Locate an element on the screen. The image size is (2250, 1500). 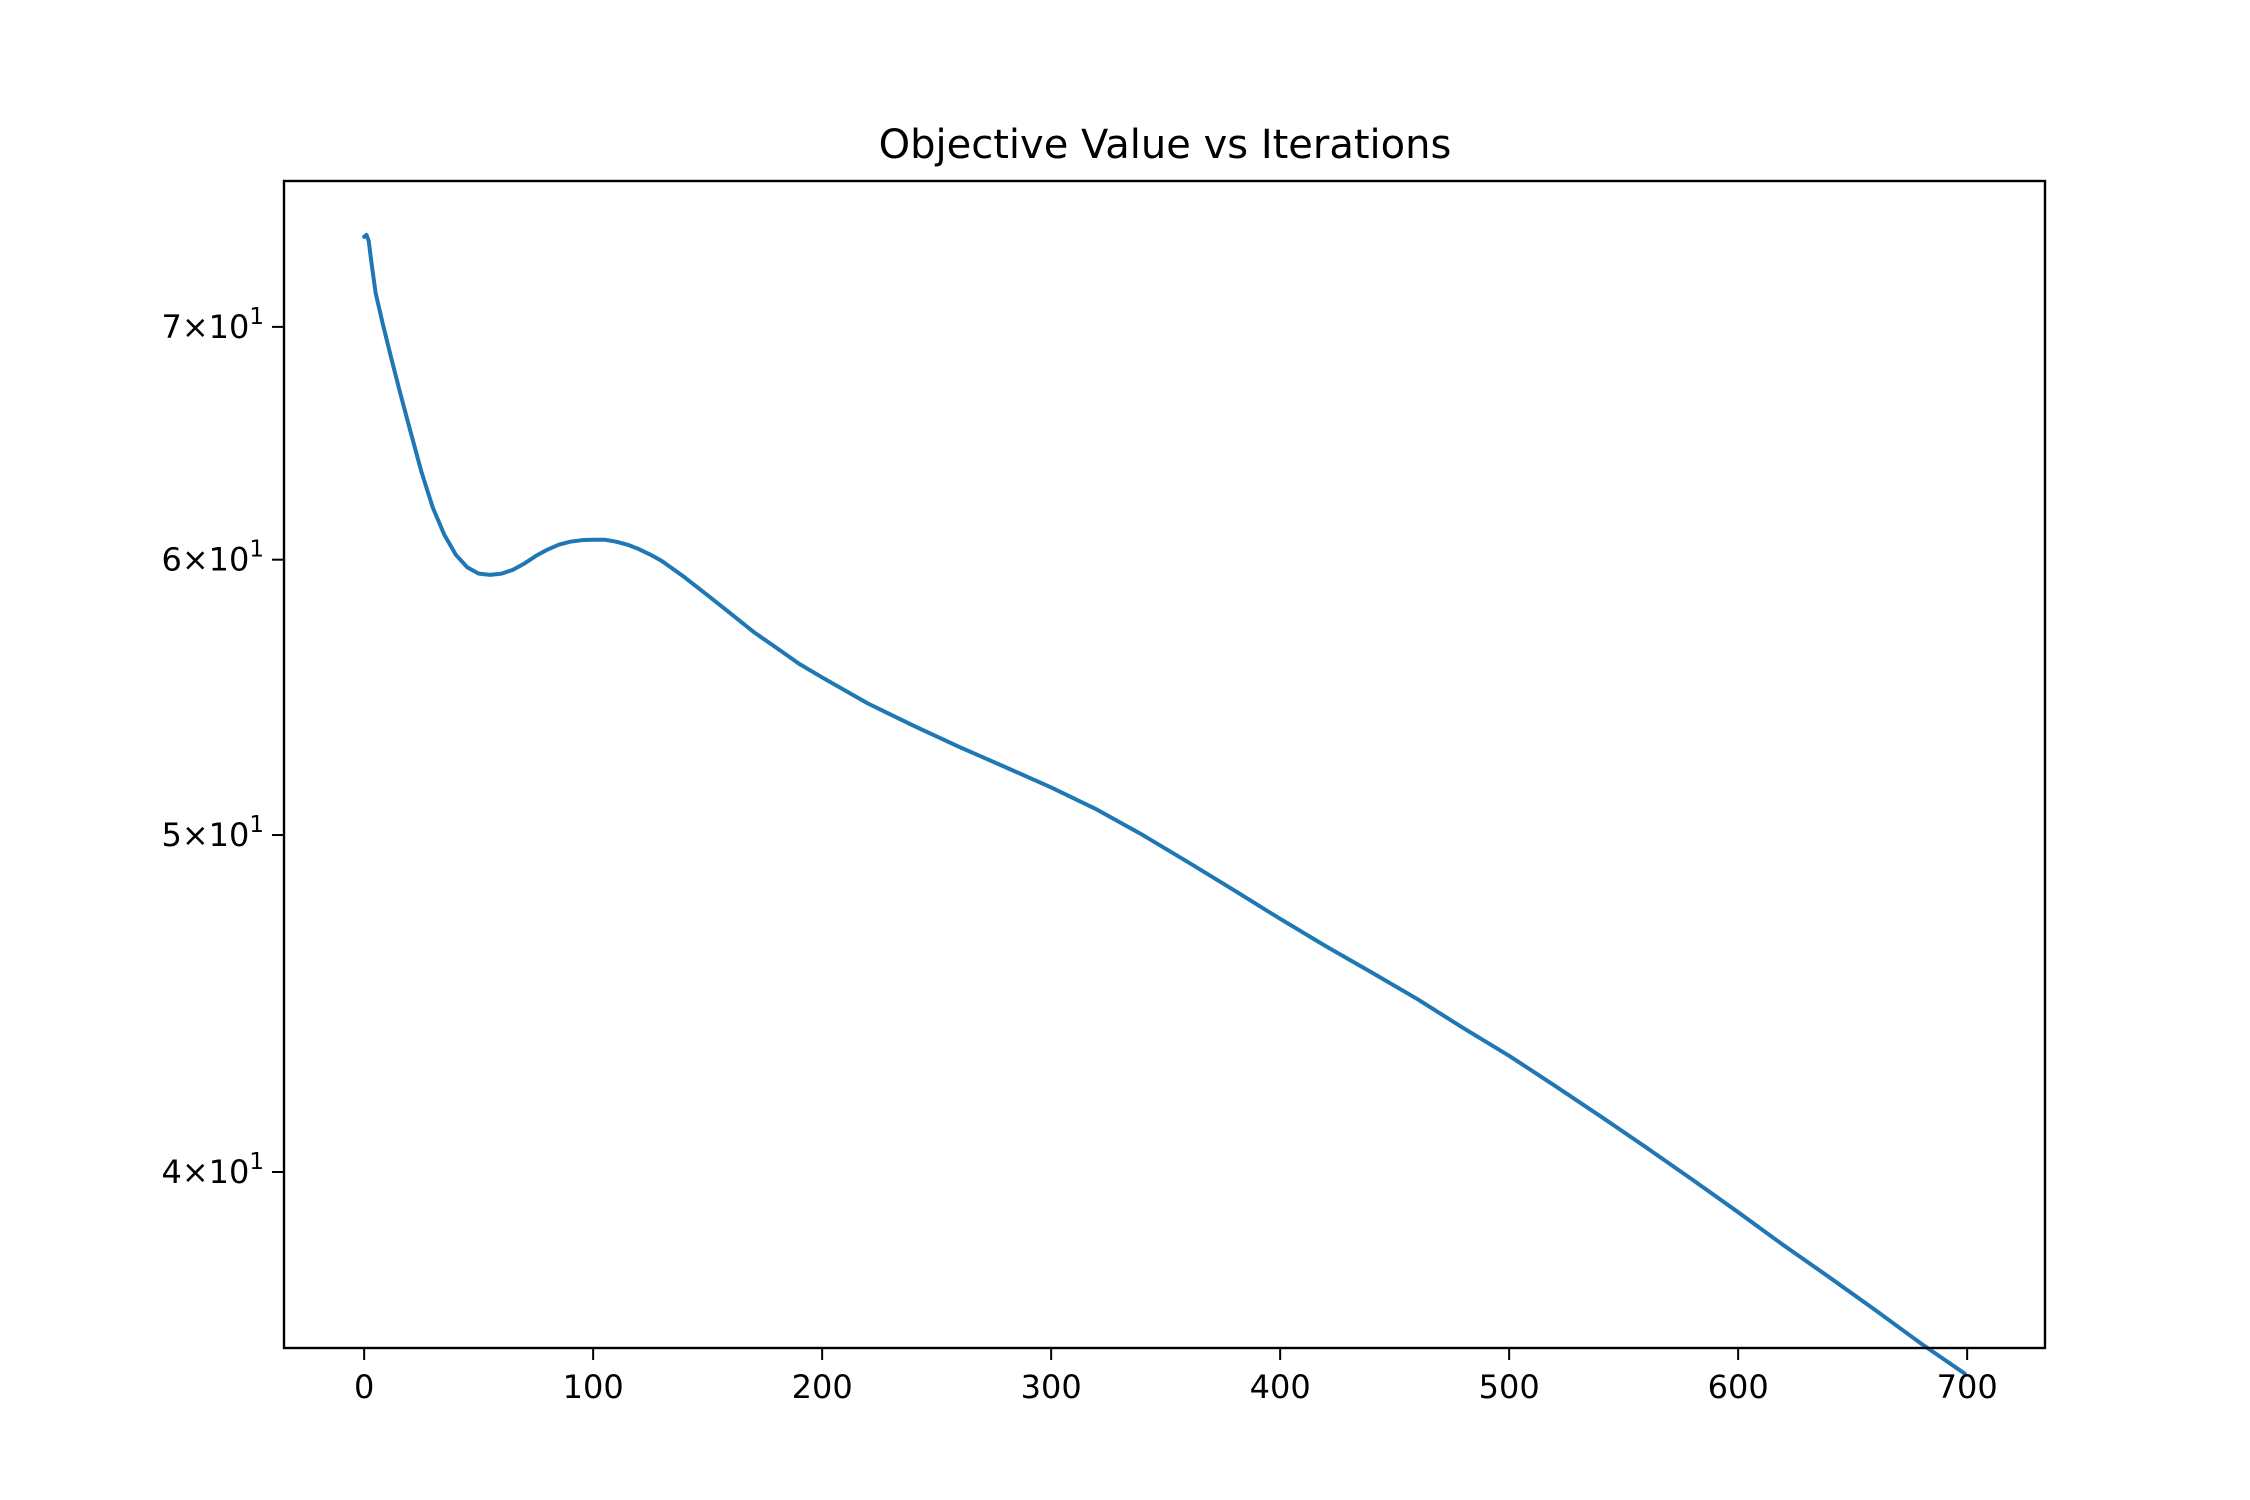
x-tick-label-0: 0 is located at coordinates (364, 1387).